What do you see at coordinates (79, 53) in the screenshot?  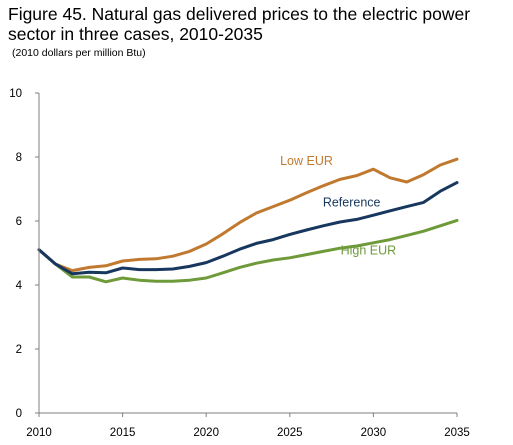 I see `chart-subtitle: (2010 dollars per million Btu)` at bounding box center [79, 53].